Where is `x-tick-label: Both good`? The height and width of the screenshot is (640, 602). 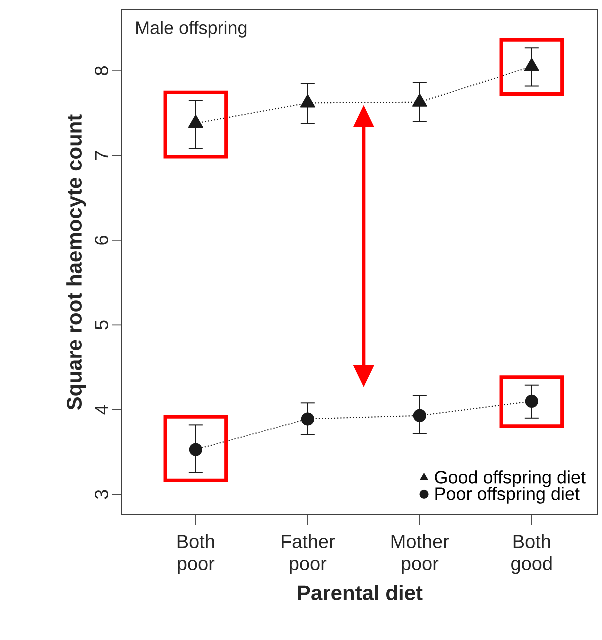 x-tick-label: Both good is located at coordinates (532, 554).